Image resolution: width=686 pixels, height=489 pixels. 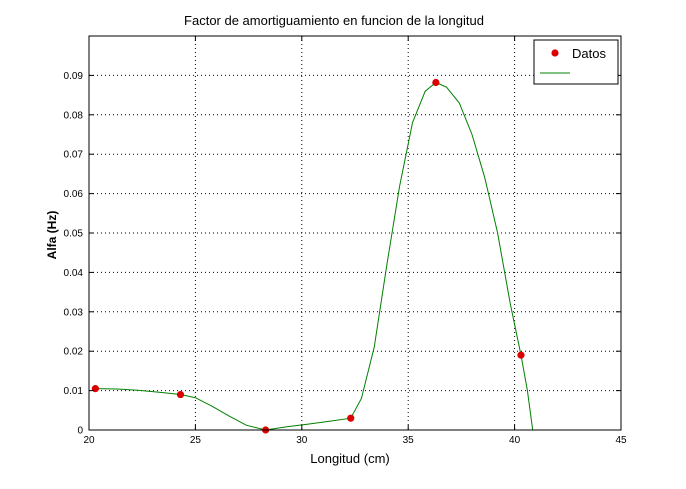 What do you see at coordinates (621, 440) in the screenshot?
I see `x-tick-label: 45` at bounding box center [621, 440].